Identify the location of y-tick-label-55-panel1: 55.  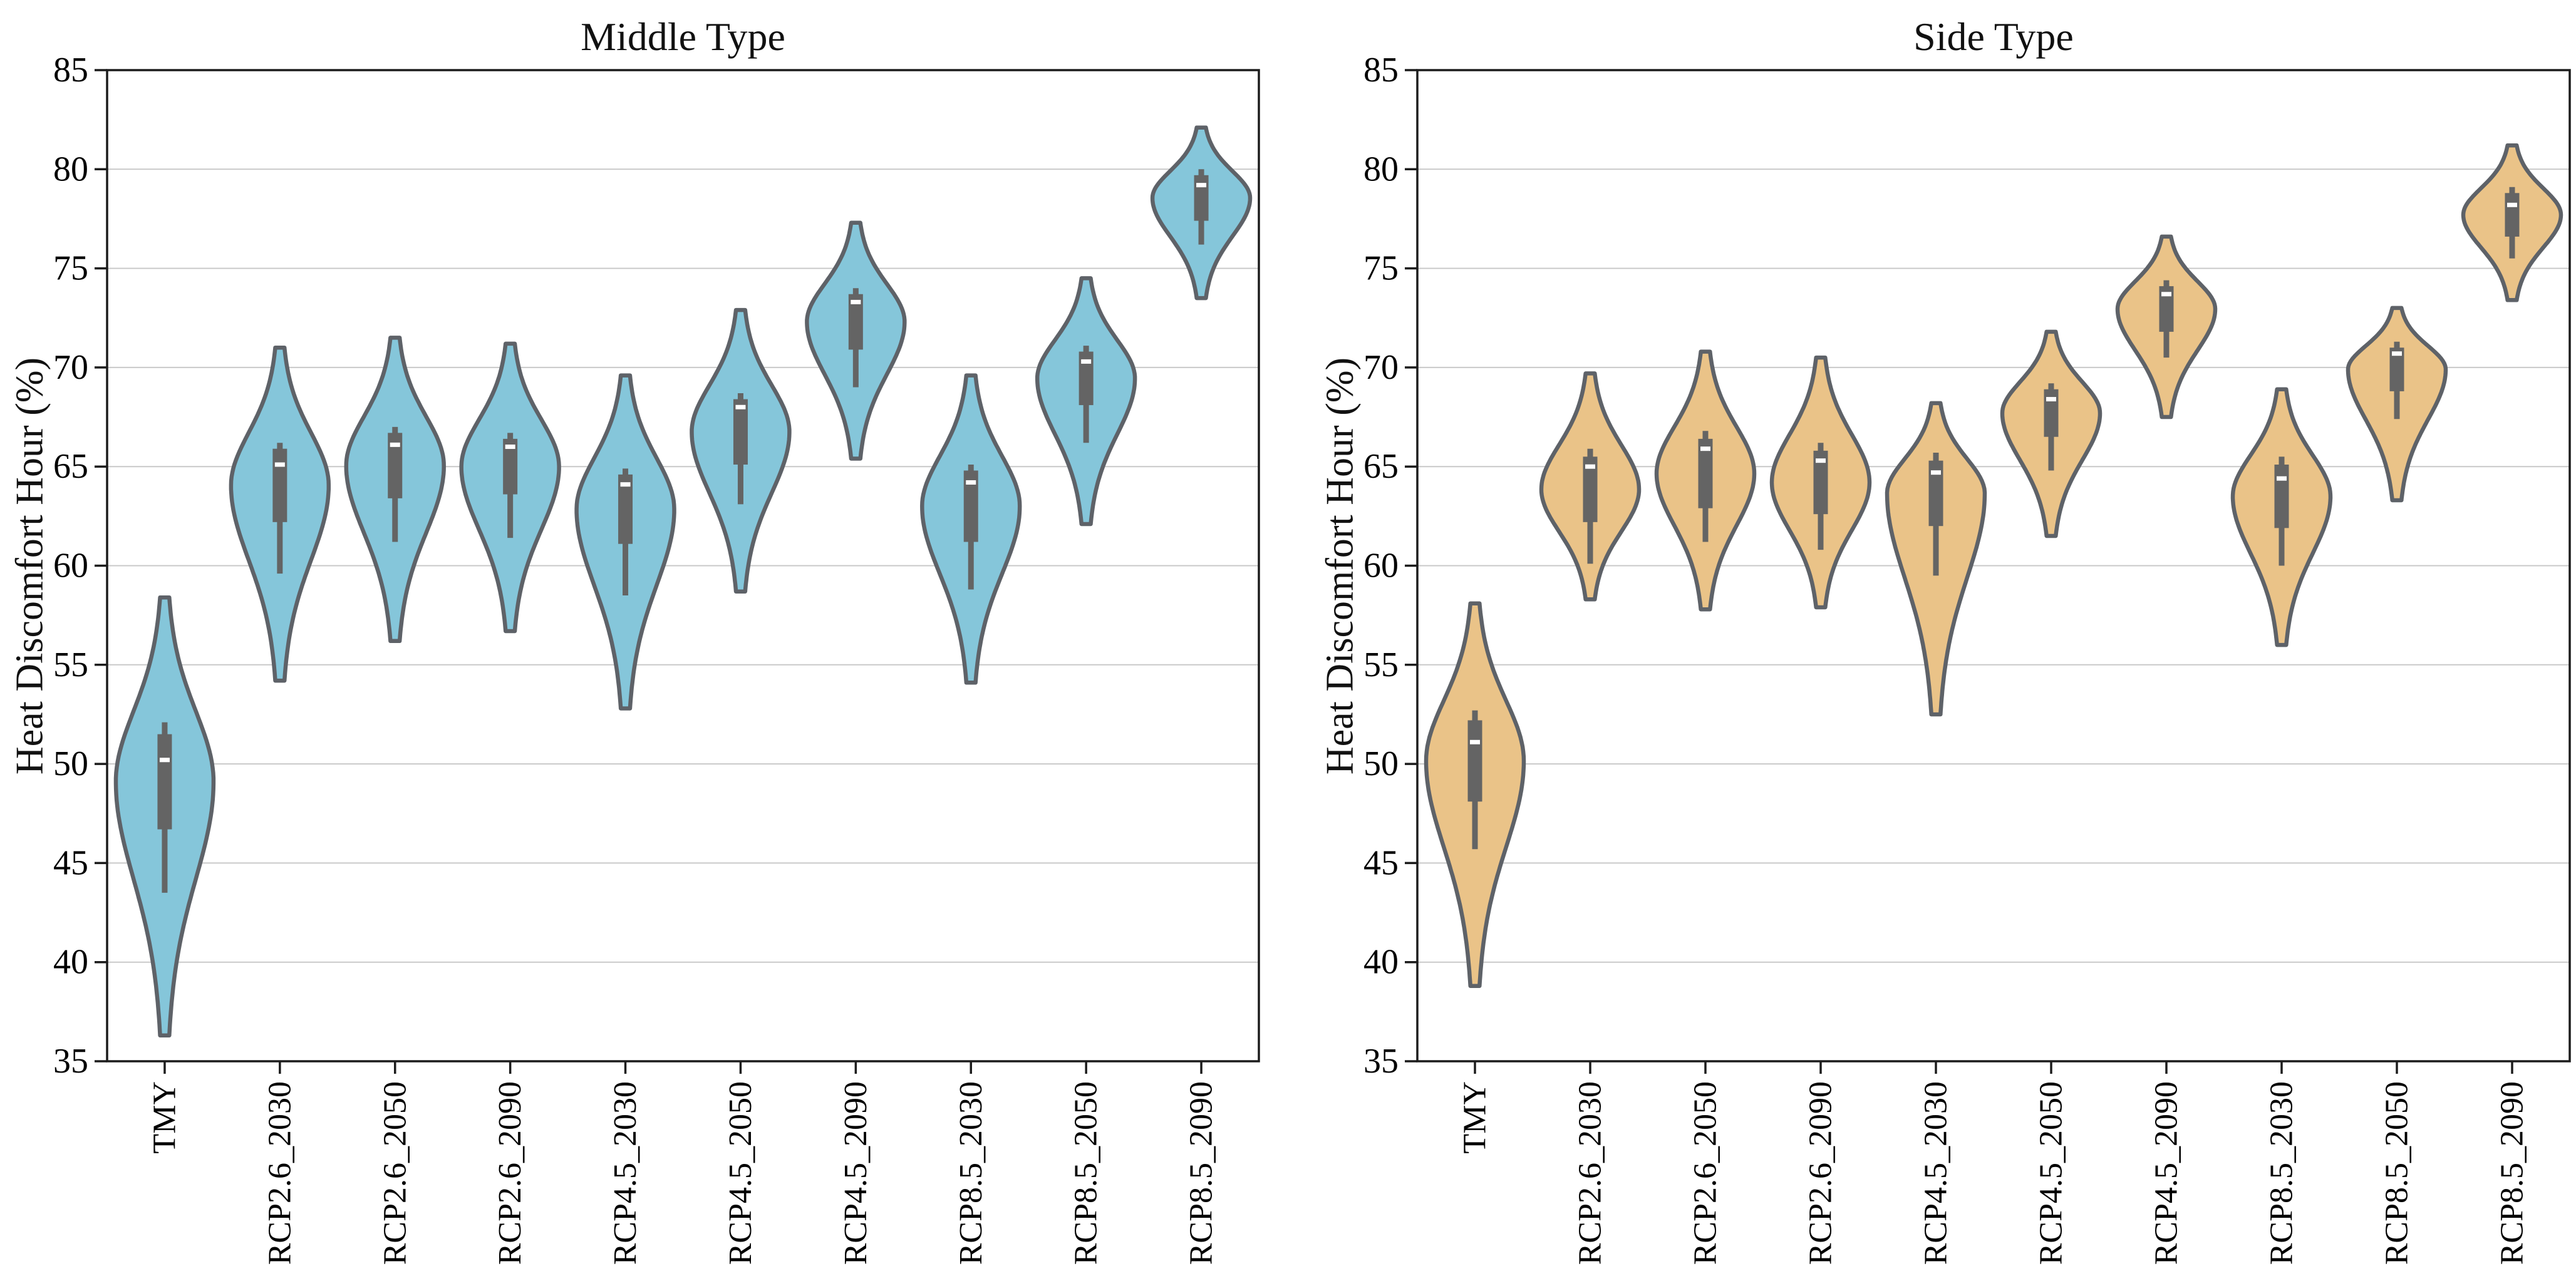
(1381, 665).